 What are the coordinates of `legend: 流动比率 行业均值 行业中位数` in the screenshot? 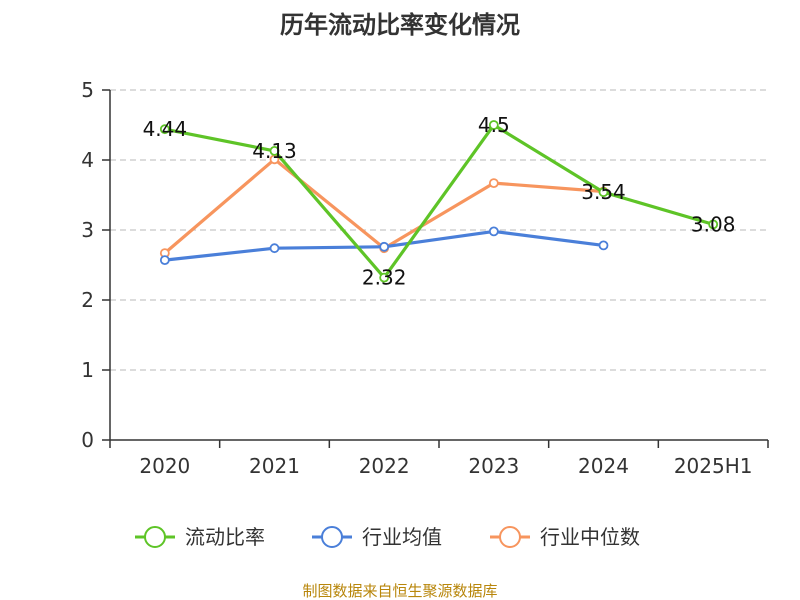 It's located at (387, 537).